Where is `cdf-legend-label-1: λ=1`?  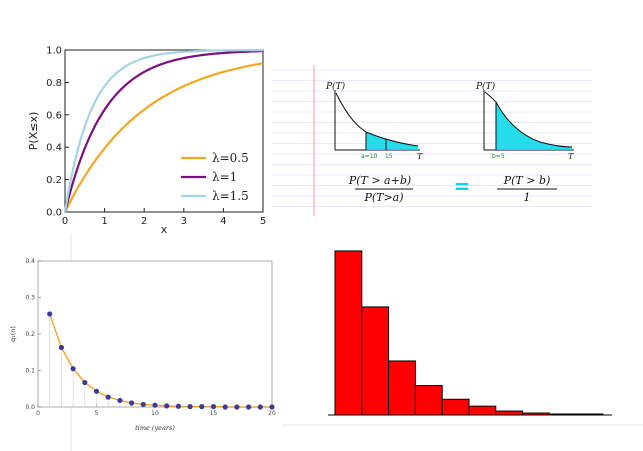 cdf-legend-label-1: λ=1 is located at coordinates (224, 177).